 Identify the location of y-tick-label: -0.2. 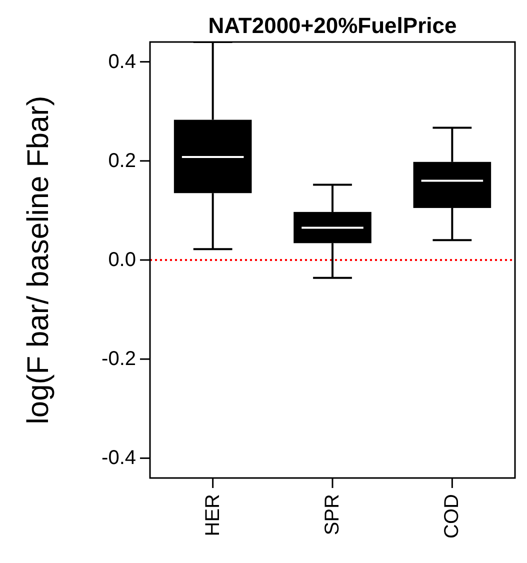
(119, 359).